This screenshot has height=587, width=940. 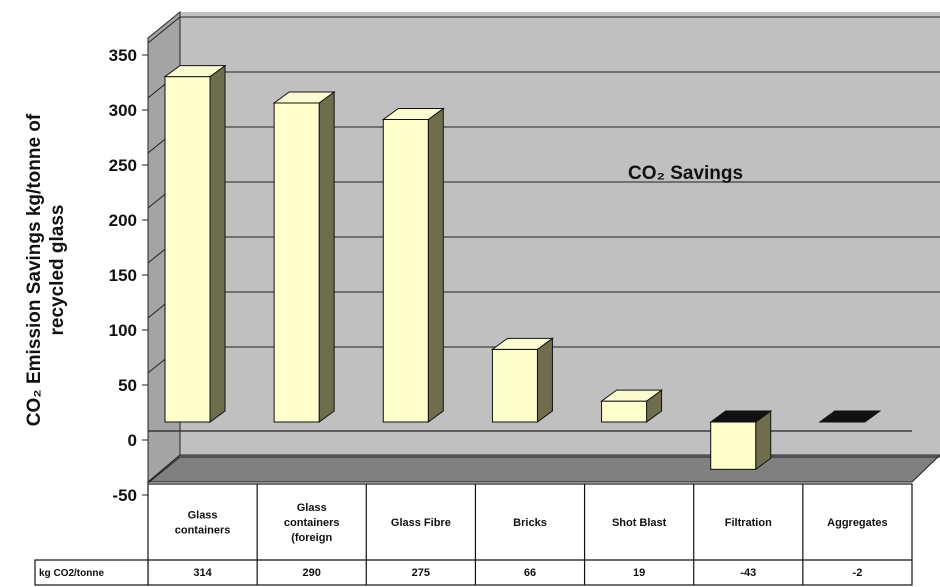 What do you see at coordinates (71, 573) in the screenshot?
I see `table-row-label: kg CO2/tonne` at bounding box center [71, 573].